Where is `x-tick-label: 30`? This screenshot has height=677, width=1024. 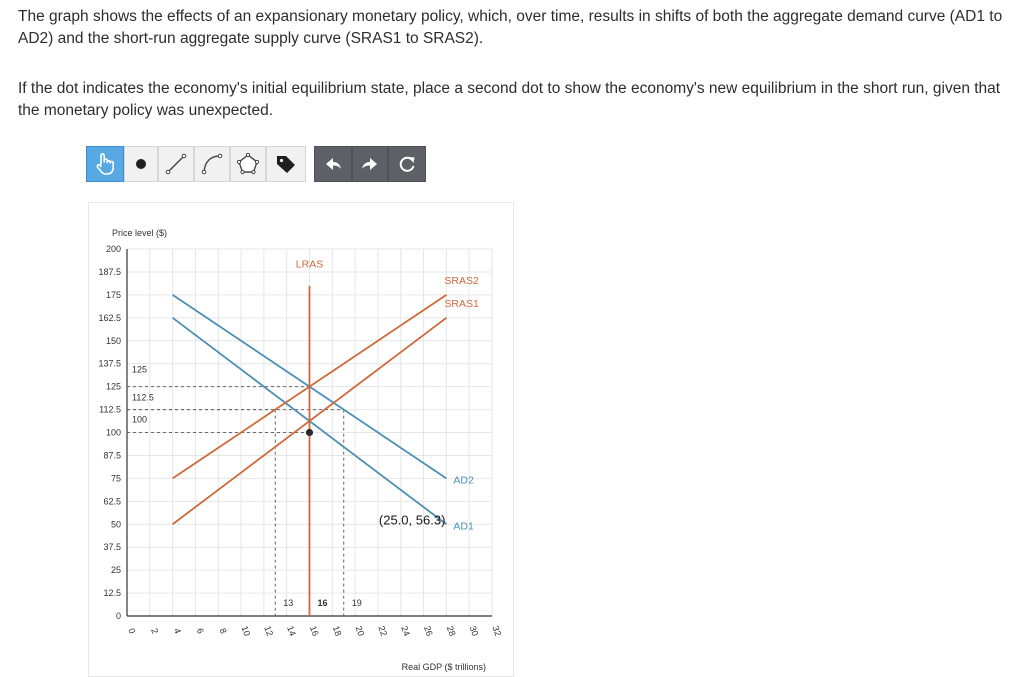 x-tick-label: 30 is located at coordinates (474, 631).